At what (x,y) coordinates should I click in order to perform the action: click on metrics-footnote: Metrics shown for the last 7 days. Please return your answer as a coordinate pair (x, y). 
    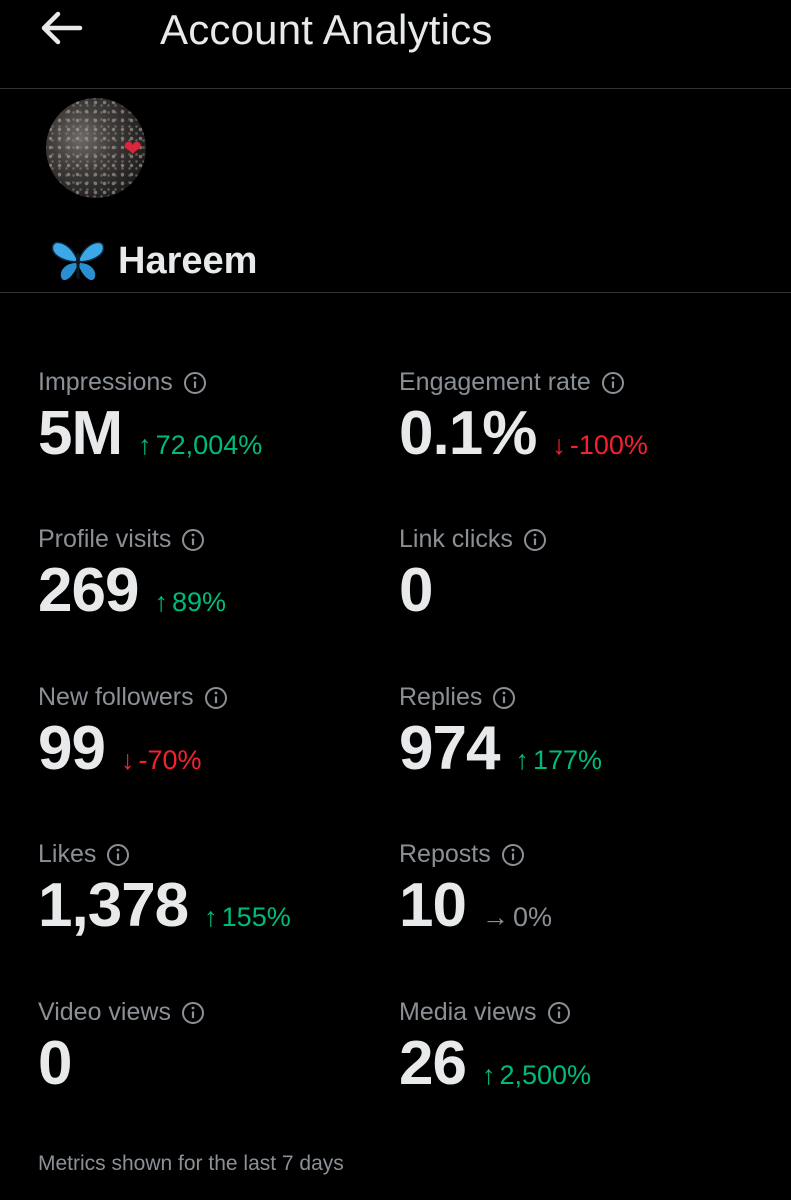
    Looking at the image, I should click on (191, 1163).